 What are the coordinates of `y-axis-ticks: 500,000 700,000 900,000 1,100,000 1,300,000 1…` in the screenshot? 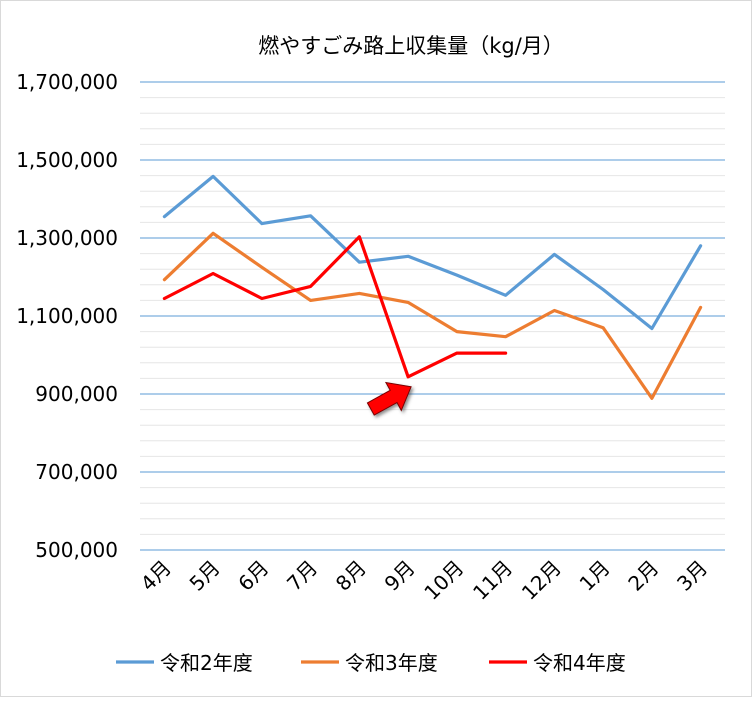 It's located at (67, 316).